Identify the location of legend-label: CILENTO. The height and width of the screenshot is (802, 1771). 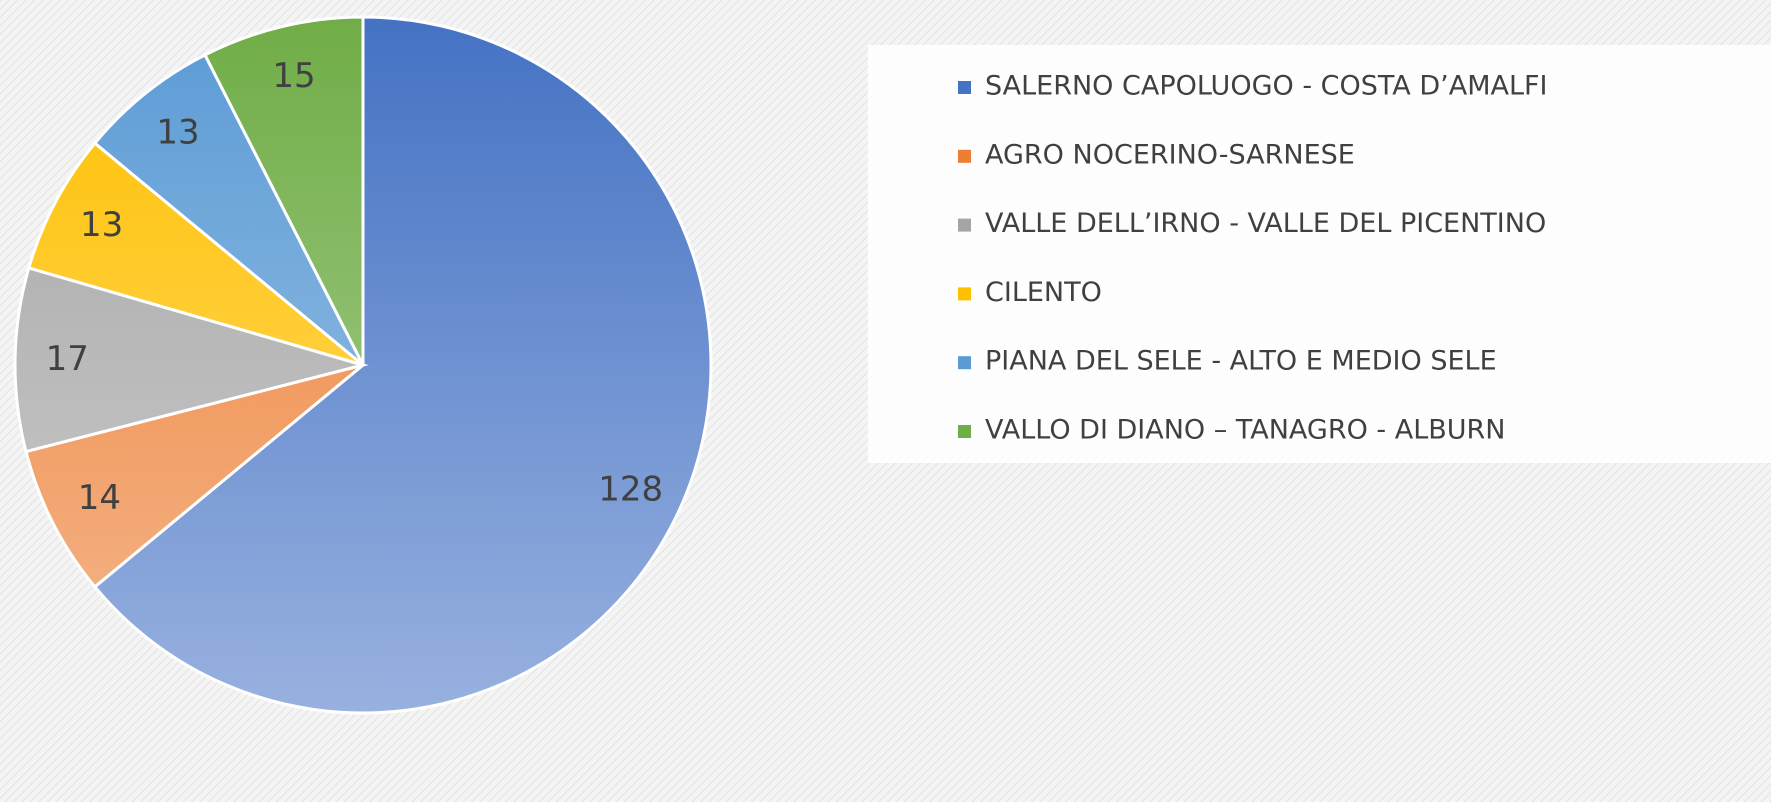
(1043, 292).